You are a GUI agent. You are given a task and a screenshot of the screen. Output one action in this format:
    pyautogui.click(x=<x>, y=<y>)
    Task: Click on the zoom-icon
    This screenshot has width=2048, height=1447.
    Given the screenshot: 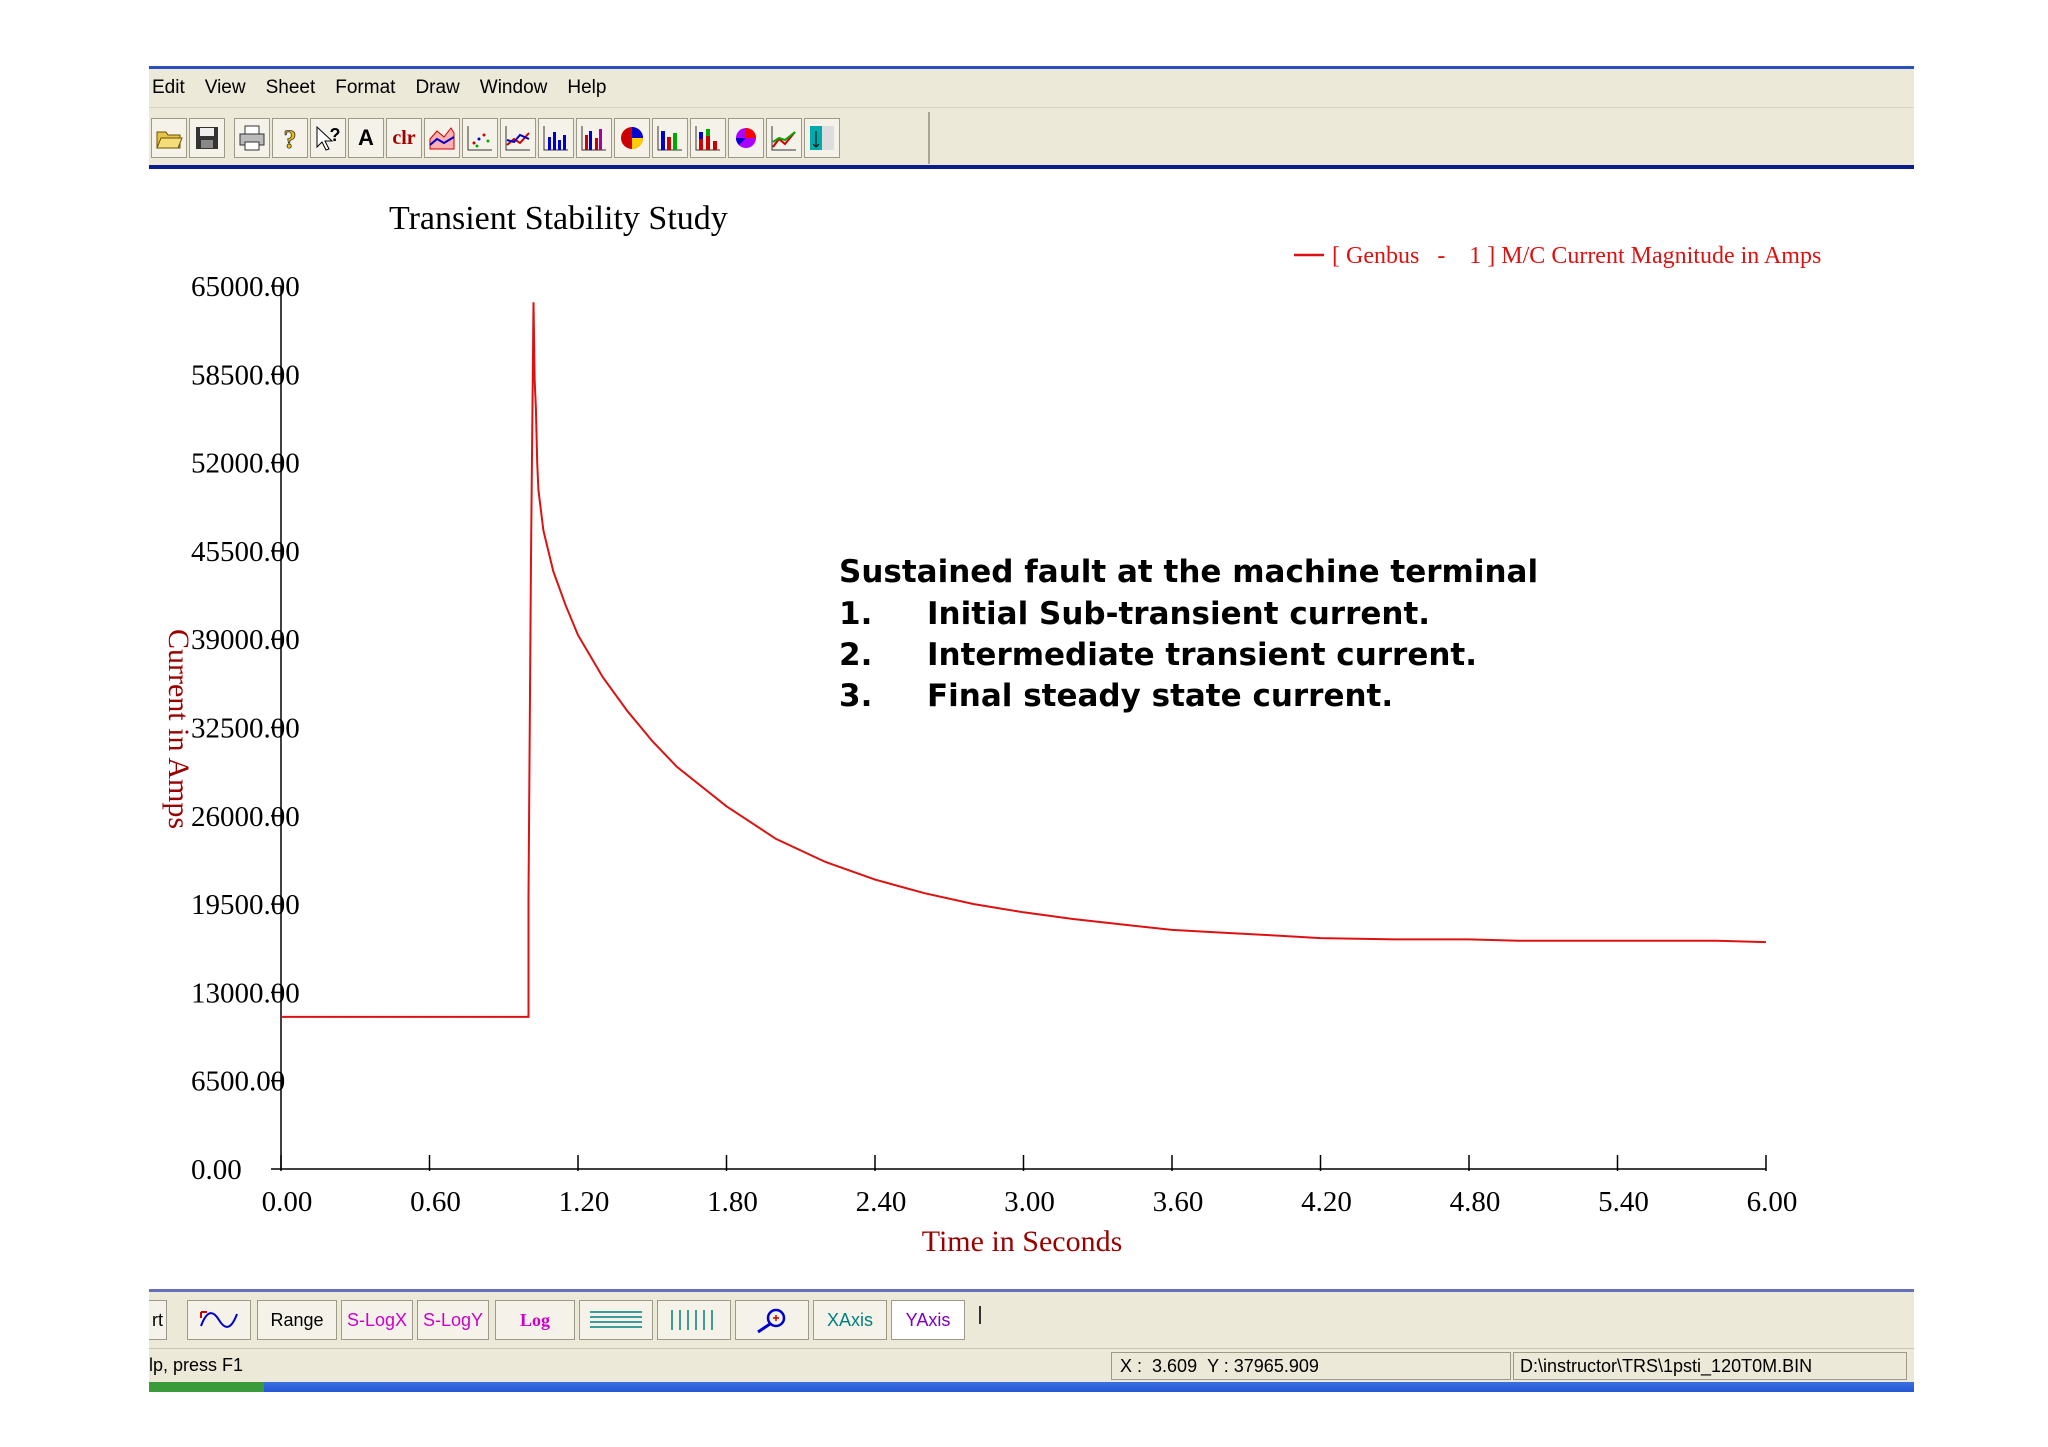 What is the action you would take?
    pyautogui.click(x=771, y=1321)
    